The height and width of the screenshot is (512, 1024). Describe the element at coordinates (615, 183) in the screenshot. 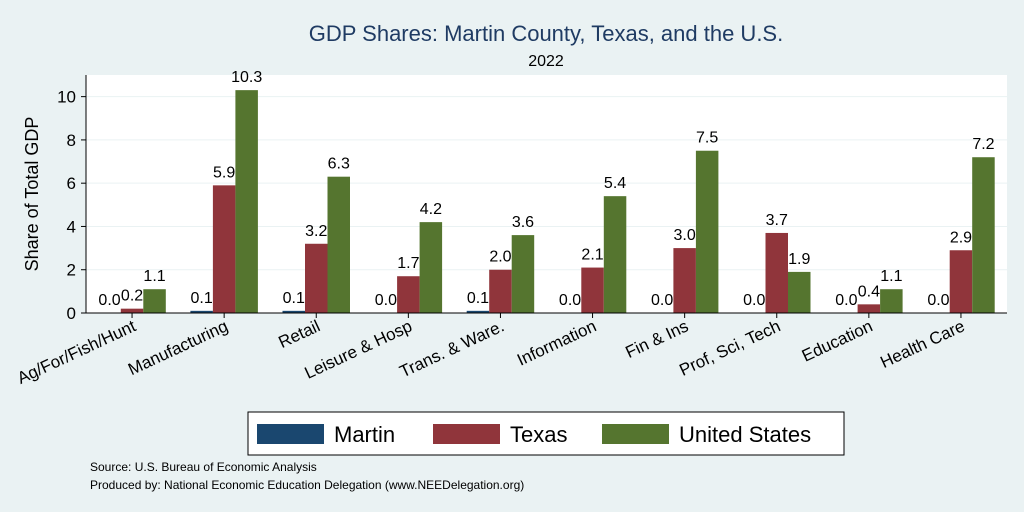

I see `data-label: 5.4` at that location.